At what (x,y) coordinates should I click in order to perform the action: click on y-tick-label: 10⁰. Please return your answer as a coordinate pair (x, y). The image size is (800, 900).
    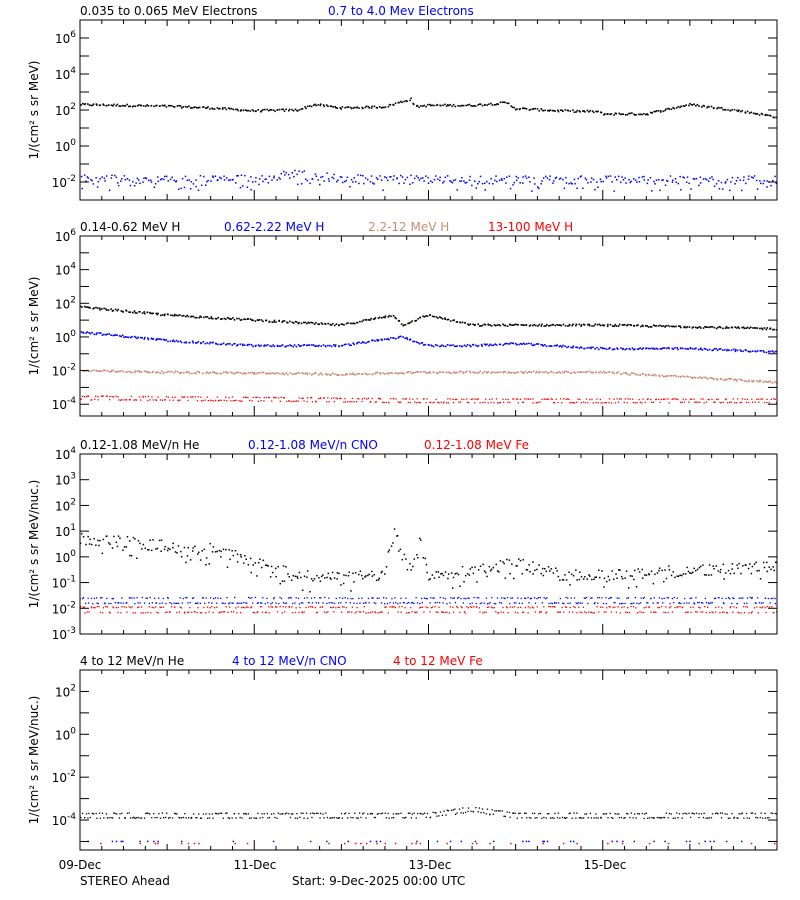
    Looking at the image, I should click on (65, 734).